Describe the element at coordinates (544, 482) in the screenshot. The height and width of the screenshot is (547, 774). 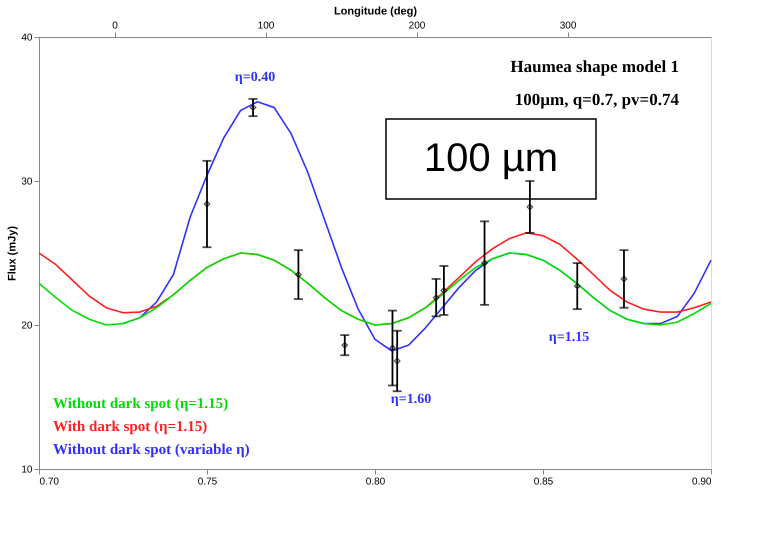
I see `x-tick-label: 0.85` at that location.